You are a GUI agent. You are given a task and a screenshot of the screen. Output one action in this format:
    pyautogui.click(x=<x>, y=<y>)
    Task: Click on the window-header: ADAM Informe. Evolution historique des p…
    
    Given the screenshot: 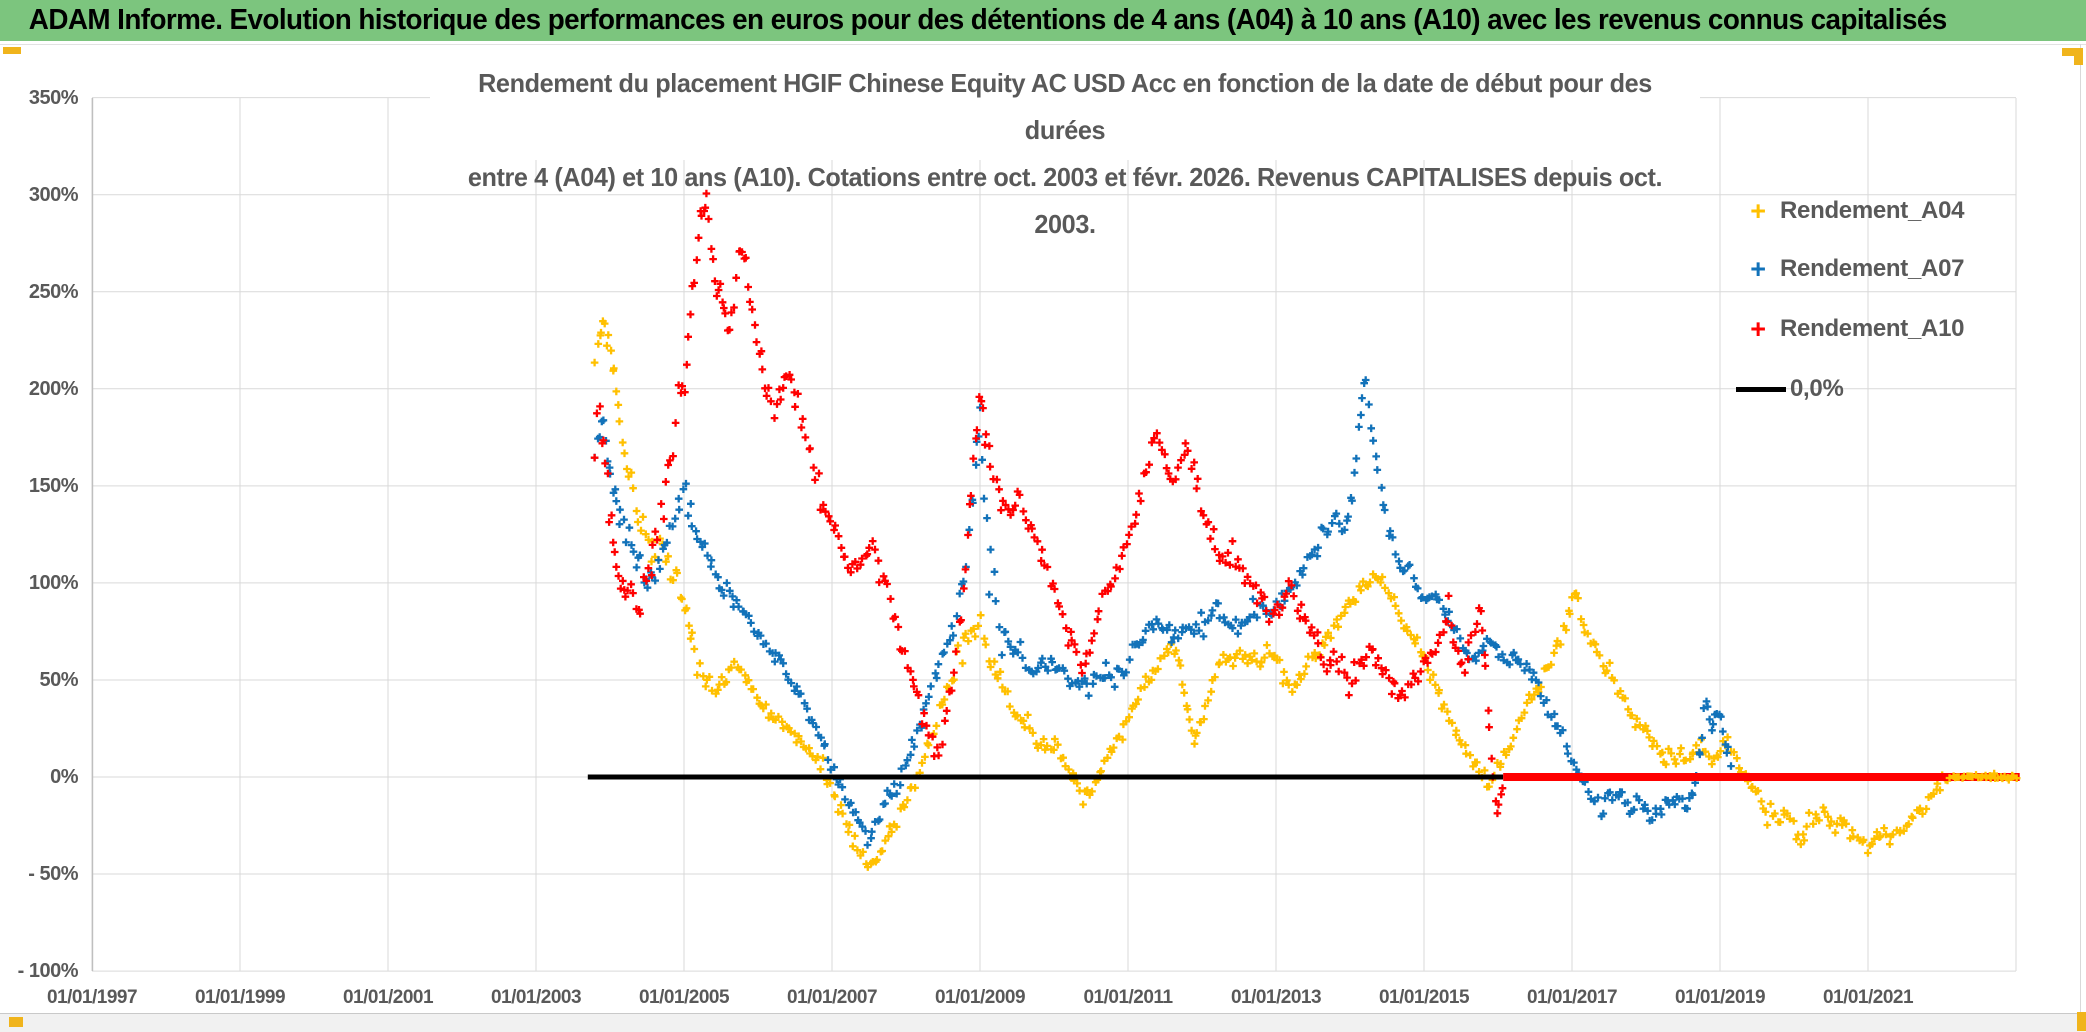 What is the action you would take?
    pyautogui.click(x=1043, y=20)
    